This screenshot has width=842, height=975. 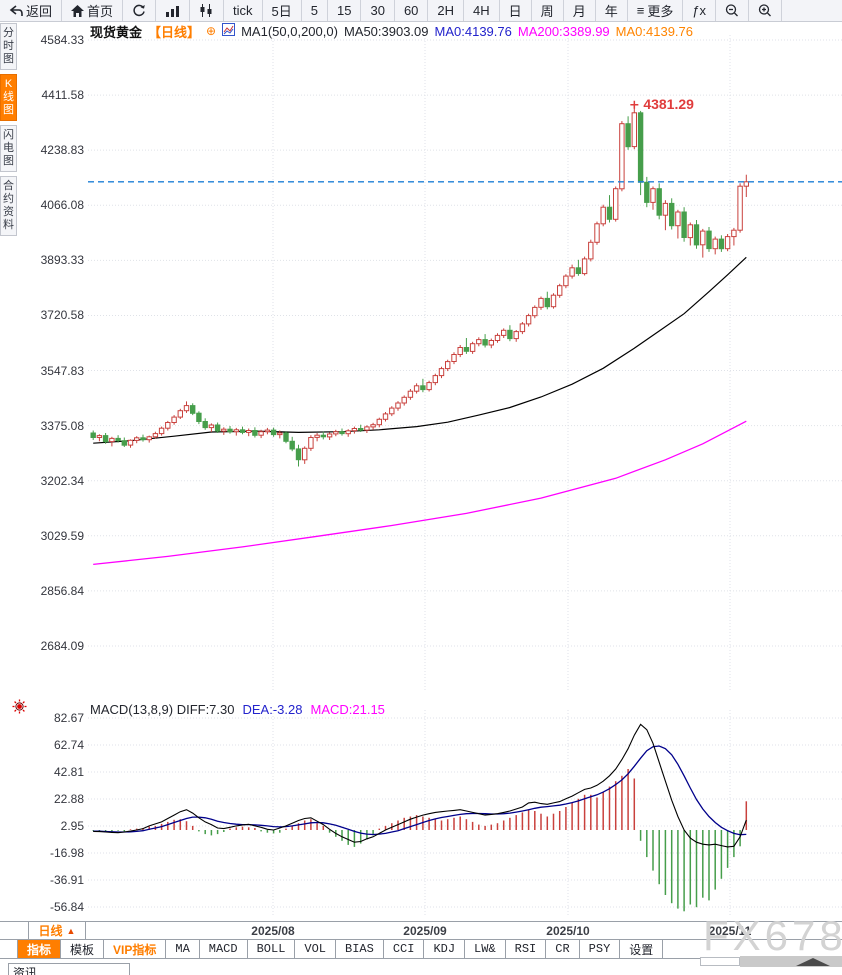 What do you see at coordinates (791, 961) in the screenshot?
I see `scrollbar-fill` at bounding box center [791, 961].